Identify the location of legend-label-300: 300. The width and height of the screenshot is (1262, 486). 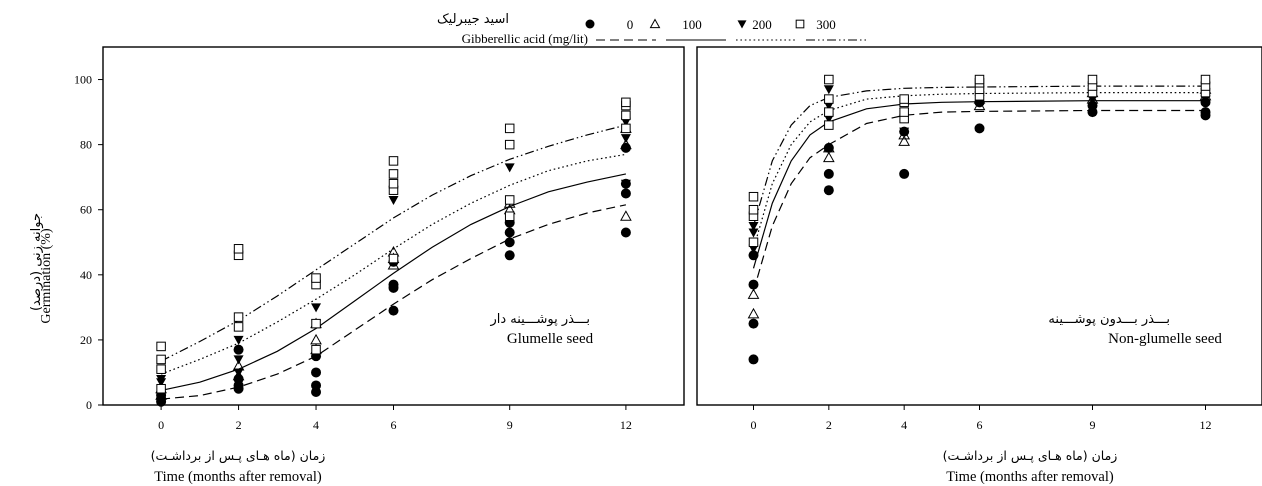
(826, 24).